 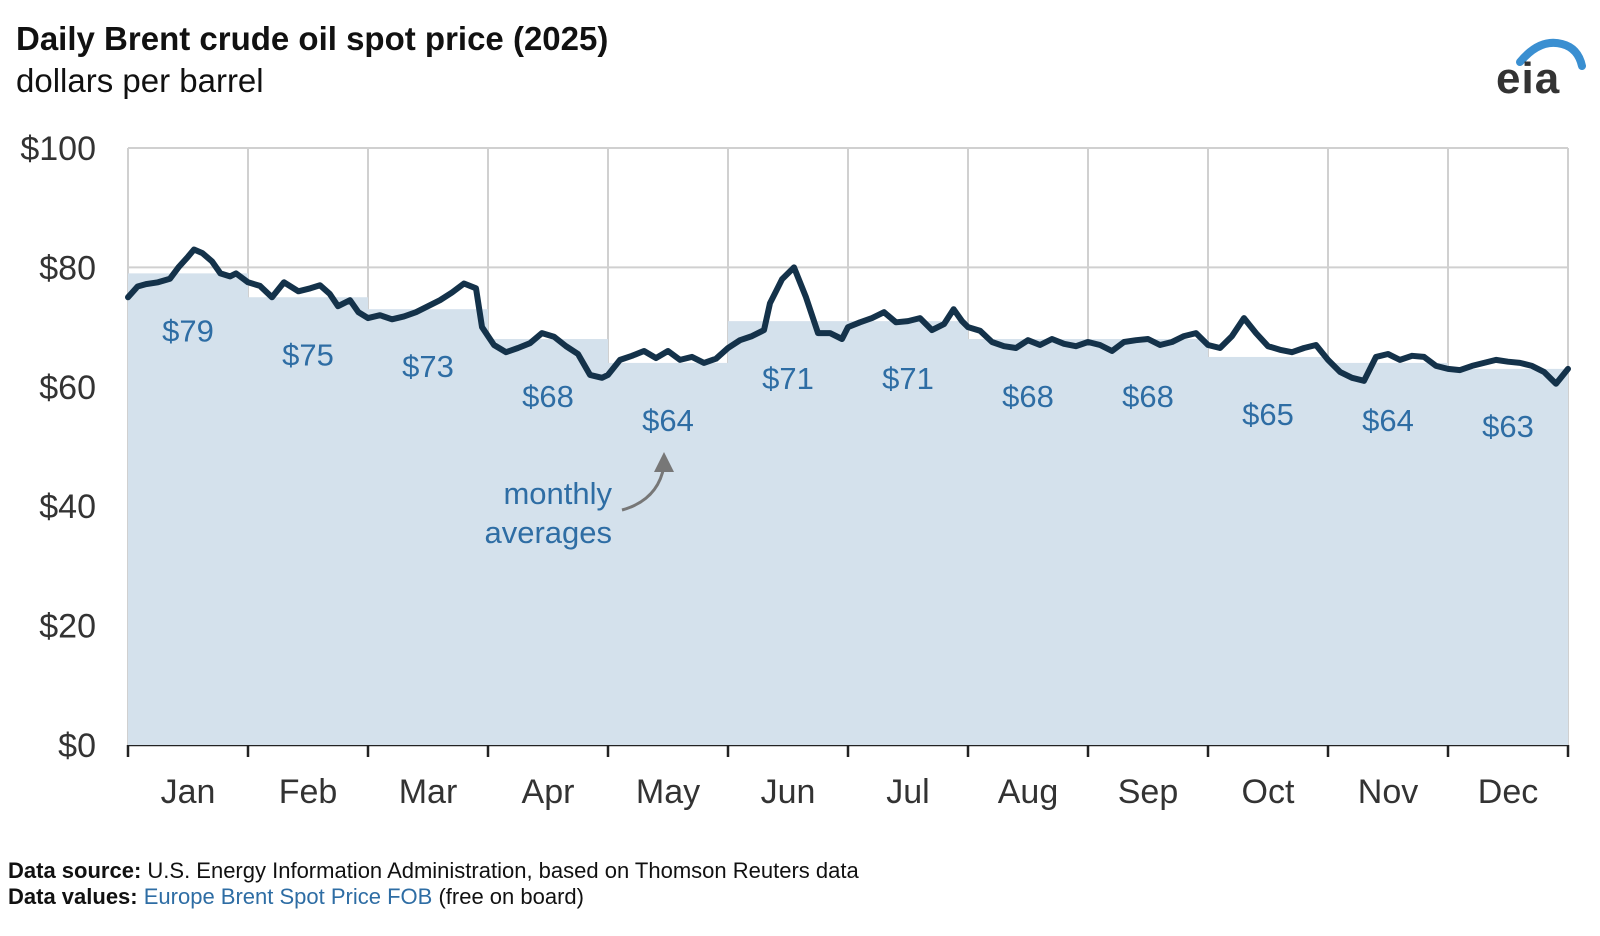 I want to click on y-tick-label: $60, so click(x=67, y=388).